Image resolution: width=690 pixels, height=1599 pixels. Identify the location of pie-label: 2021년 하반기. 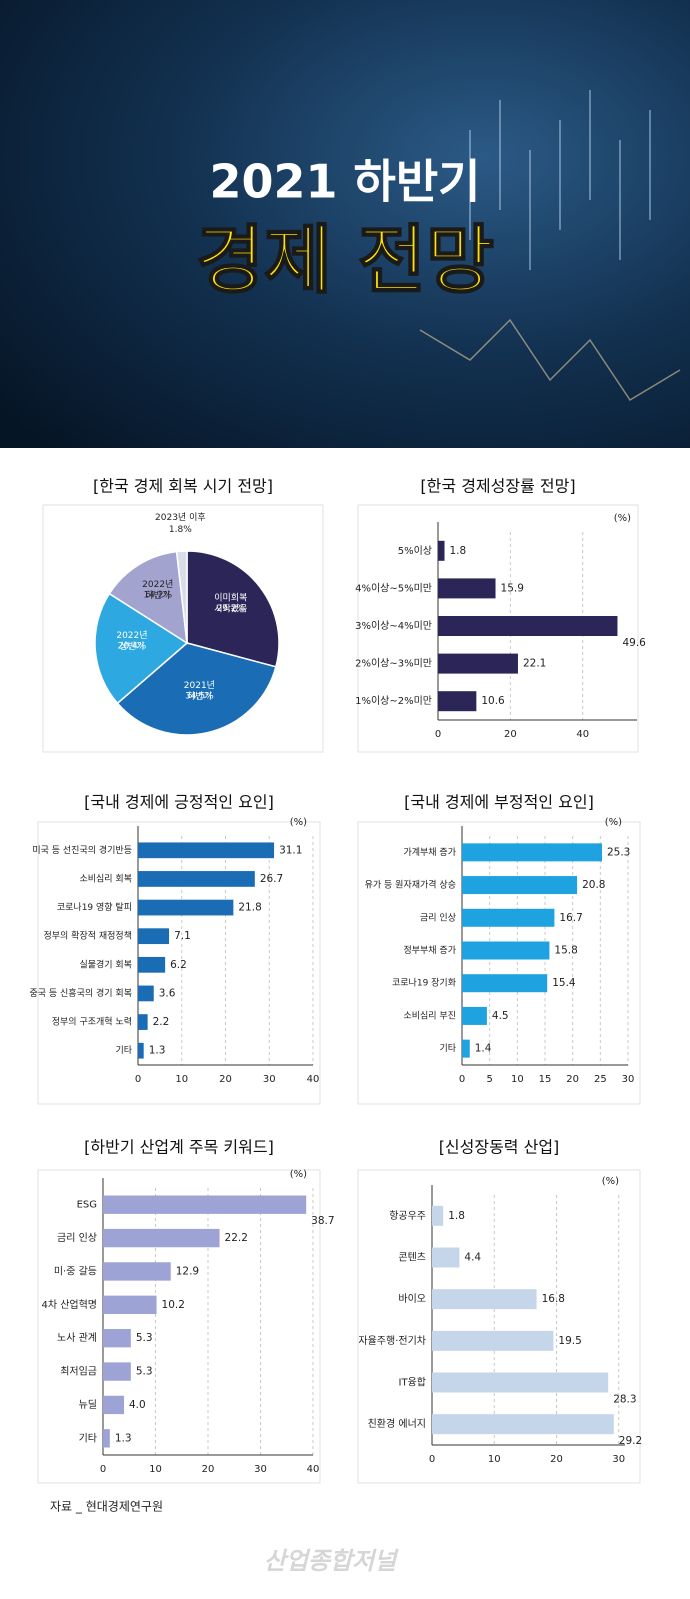
(199, 690).